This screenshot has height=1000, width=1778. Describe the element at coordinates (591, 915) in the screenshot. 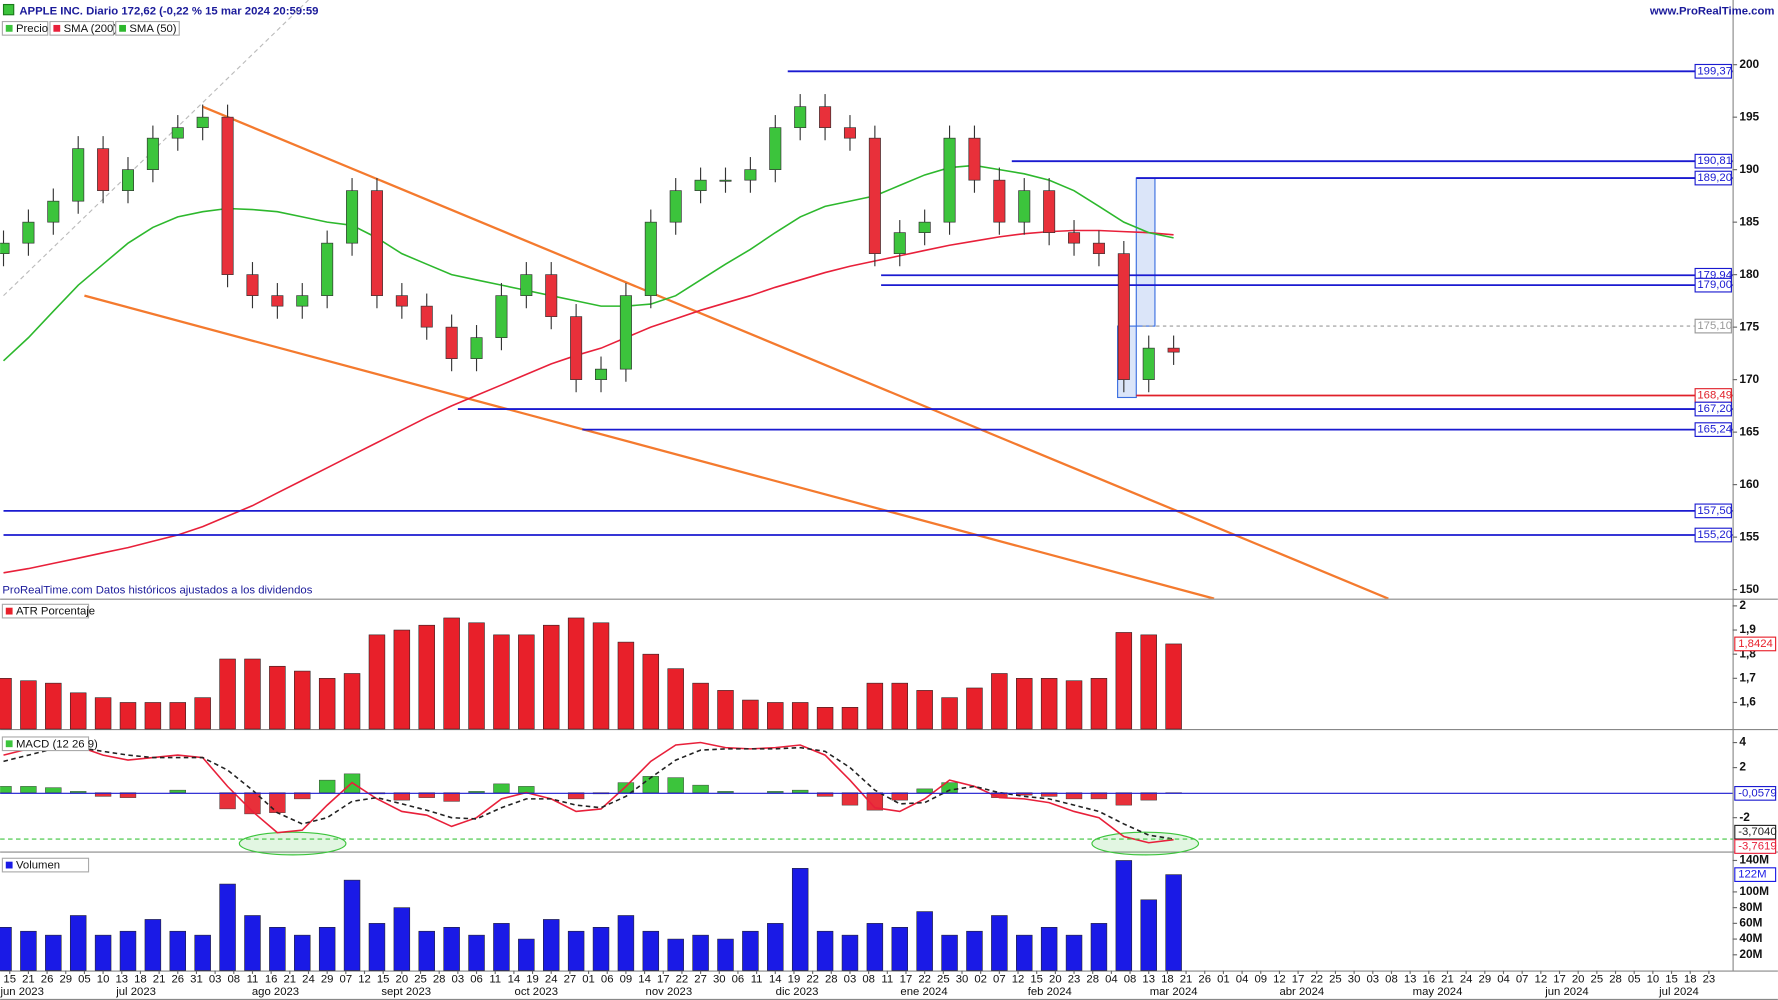

I see `panel` at that location.